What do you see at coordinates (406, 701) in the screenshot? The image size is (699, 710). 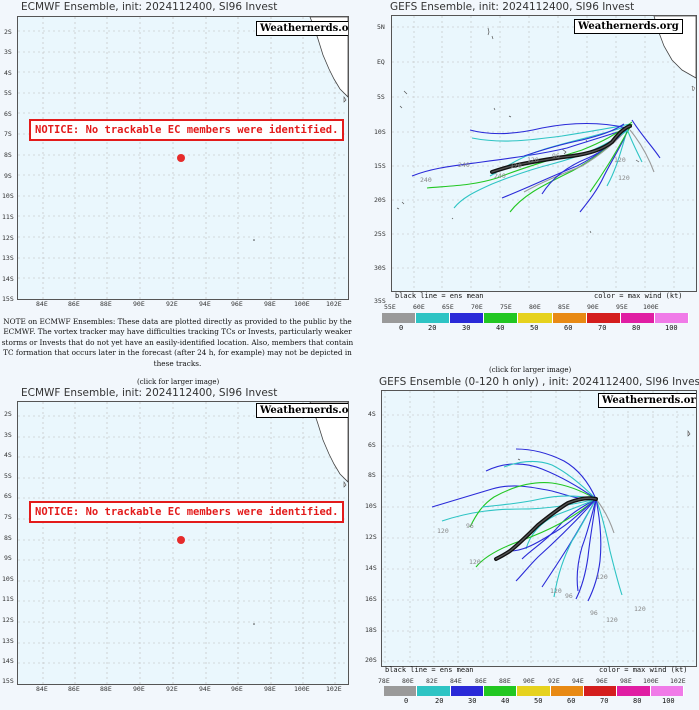 I see `colorbar-label: 0` at bounding box center [406, 701].